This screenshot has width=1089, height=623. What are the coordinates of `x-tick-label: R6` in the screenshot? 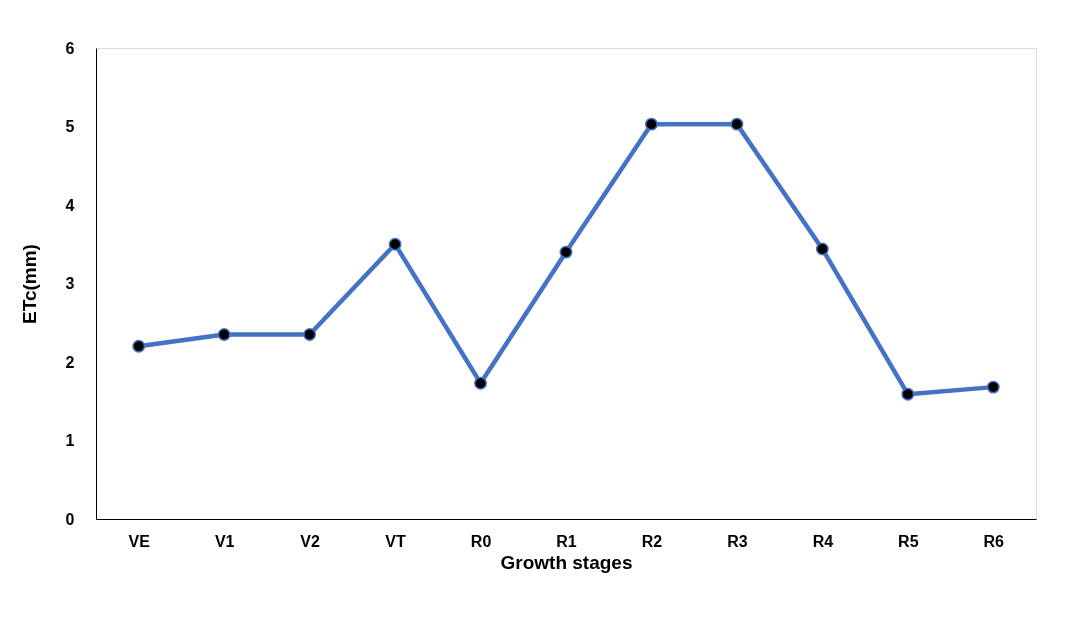 It's located at (994, 541).